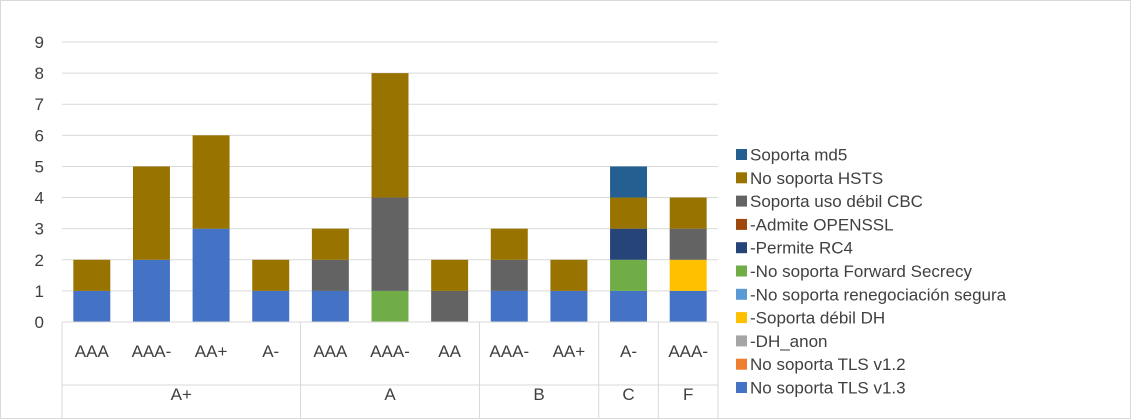 This screenshot has width=1131, height=419. I want to click on legend-label: -Permite RC4, so click(801, 248).